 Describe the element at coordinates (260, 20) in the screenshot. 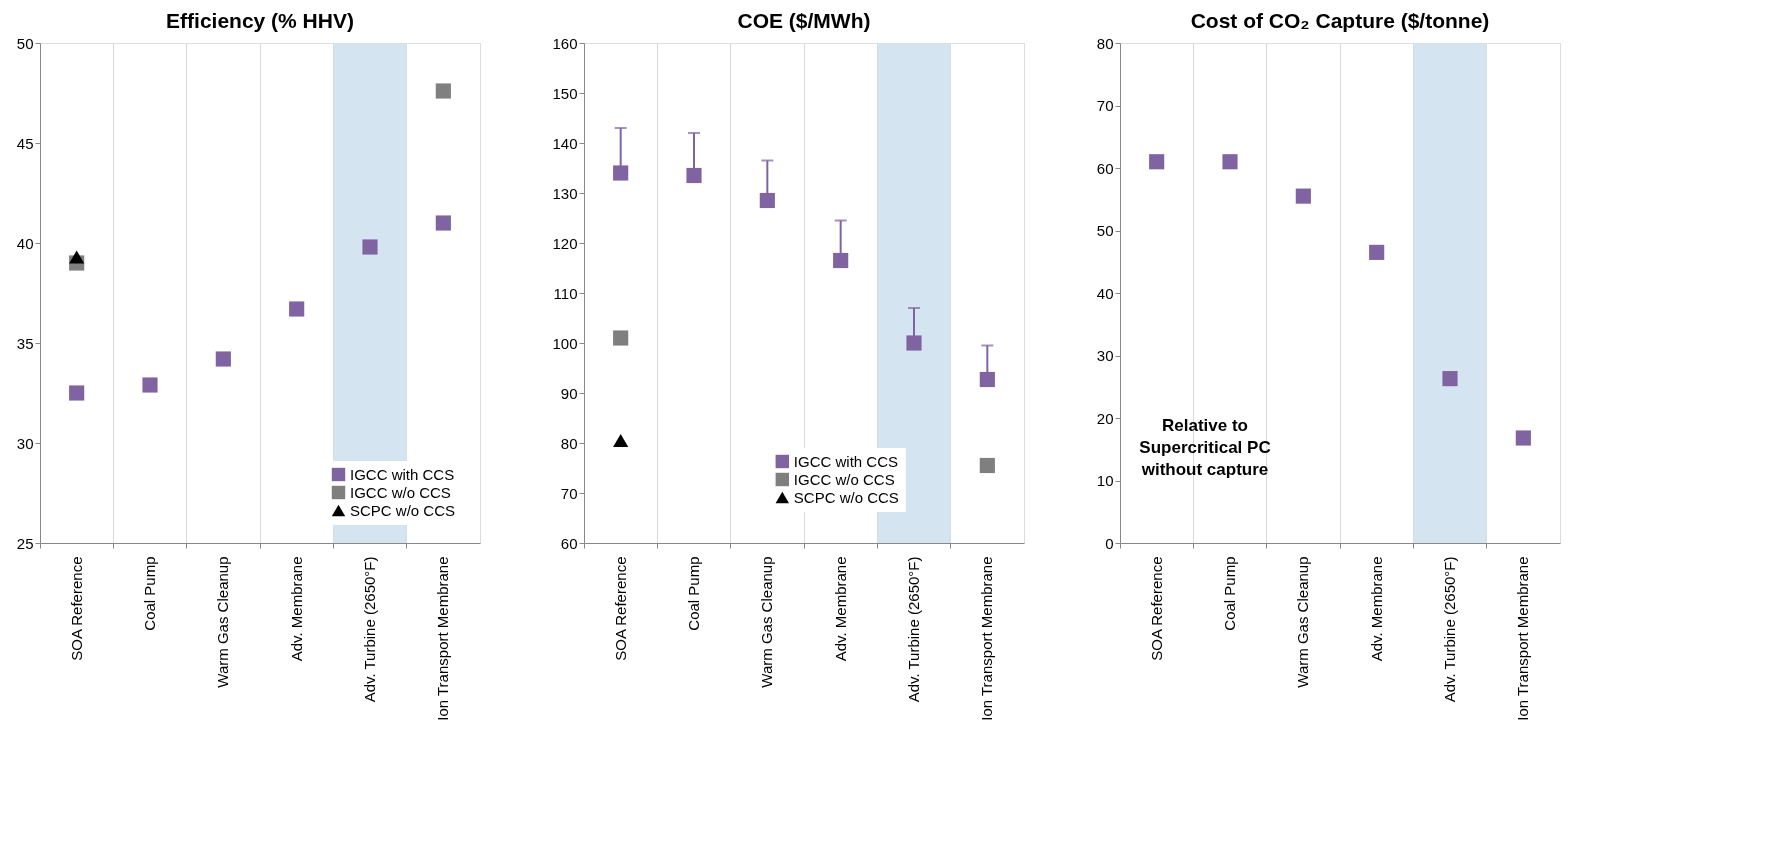

I see `chart-title: Efficiency (% HHV)` at that location.